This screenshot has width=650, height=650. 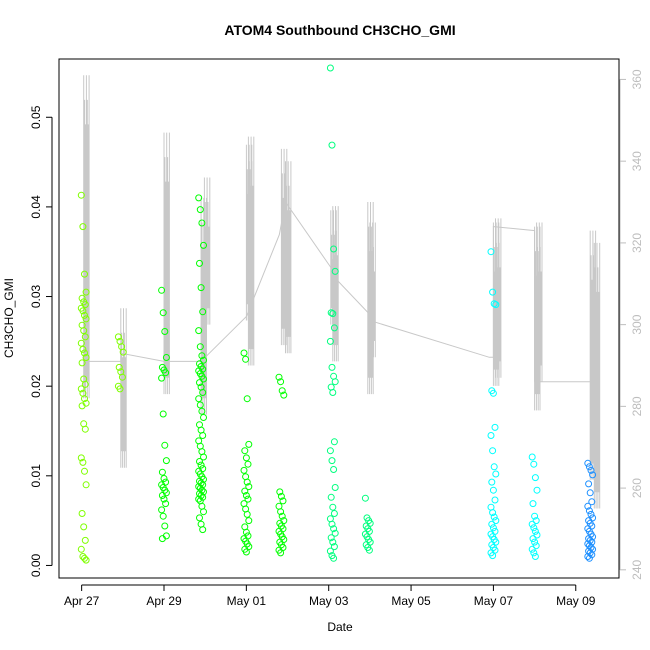 What do you see at coordinates (36, 296) in the screenshot?
I see `y-tick-label: 0.03` at bounding box center [36, 296].